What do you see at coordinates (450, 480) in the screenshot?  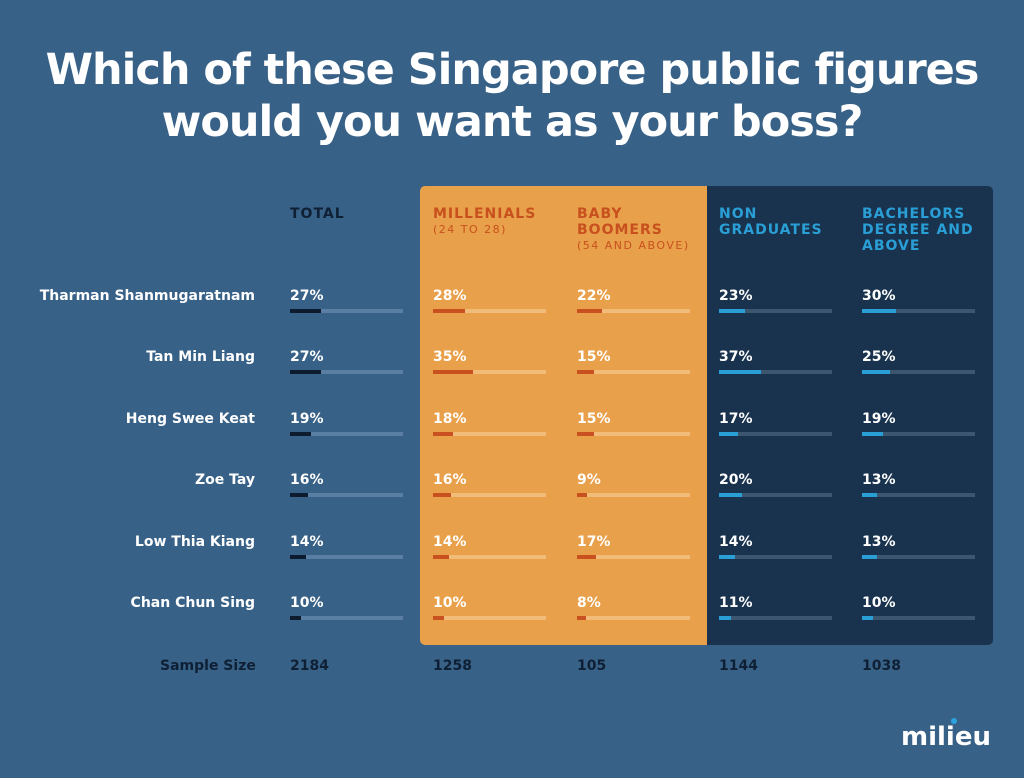 I see `percent-label: 16%` at bounding box center [450, 480].